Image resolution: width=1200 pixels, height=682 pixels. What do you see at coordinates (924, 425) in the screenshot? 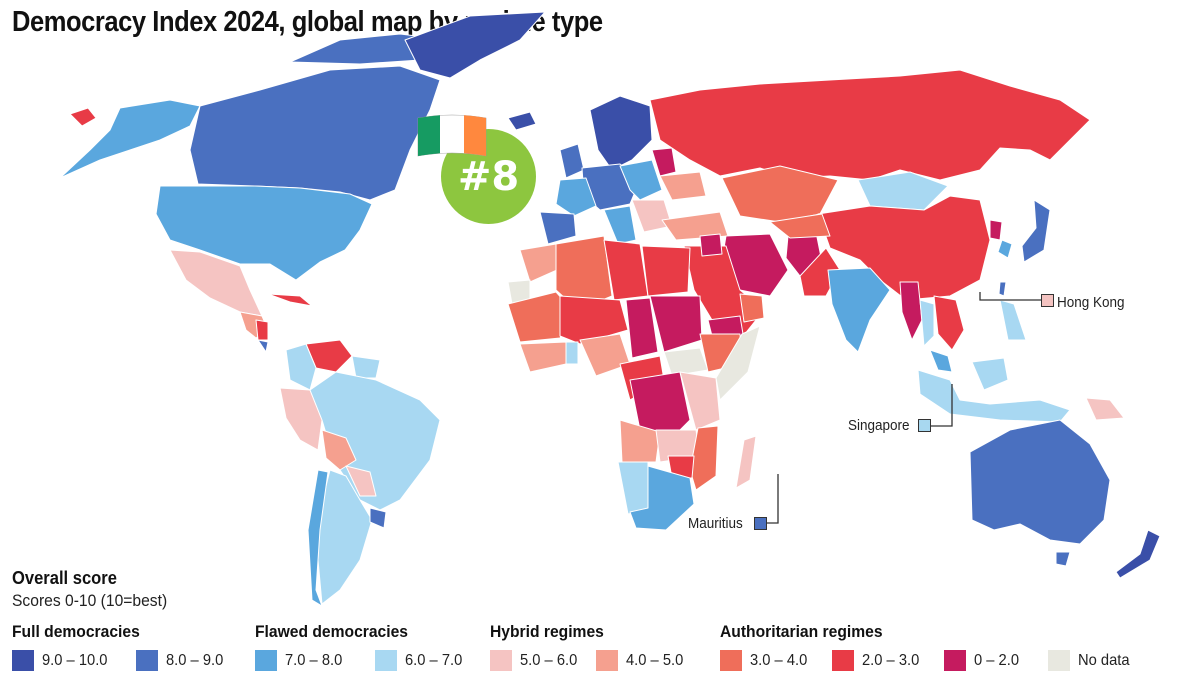
I see `singapore-swatch` at bounding box center [924, 425].